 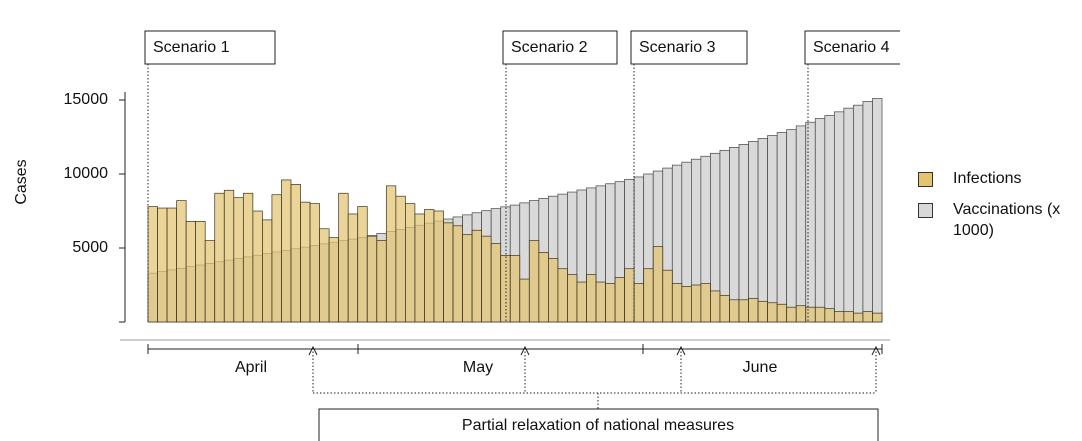 I want to click on y-tick-label: 15000, so click(x=86, y=99).